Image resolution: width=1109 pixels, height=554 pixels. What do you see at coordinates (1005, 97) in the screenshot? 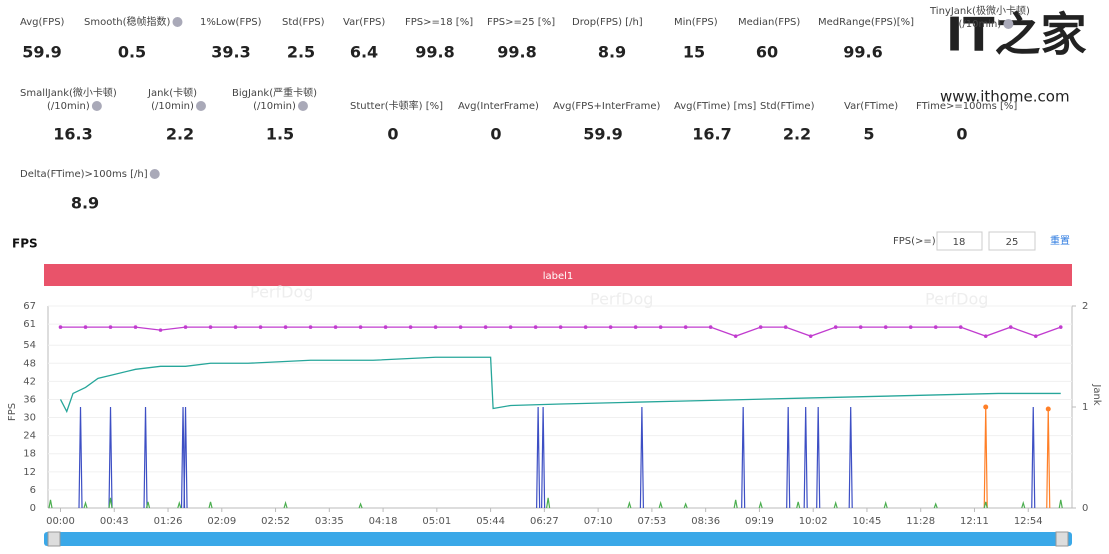
I see `logo-url: www.ithome.com` at bounding box center [1005, 97].